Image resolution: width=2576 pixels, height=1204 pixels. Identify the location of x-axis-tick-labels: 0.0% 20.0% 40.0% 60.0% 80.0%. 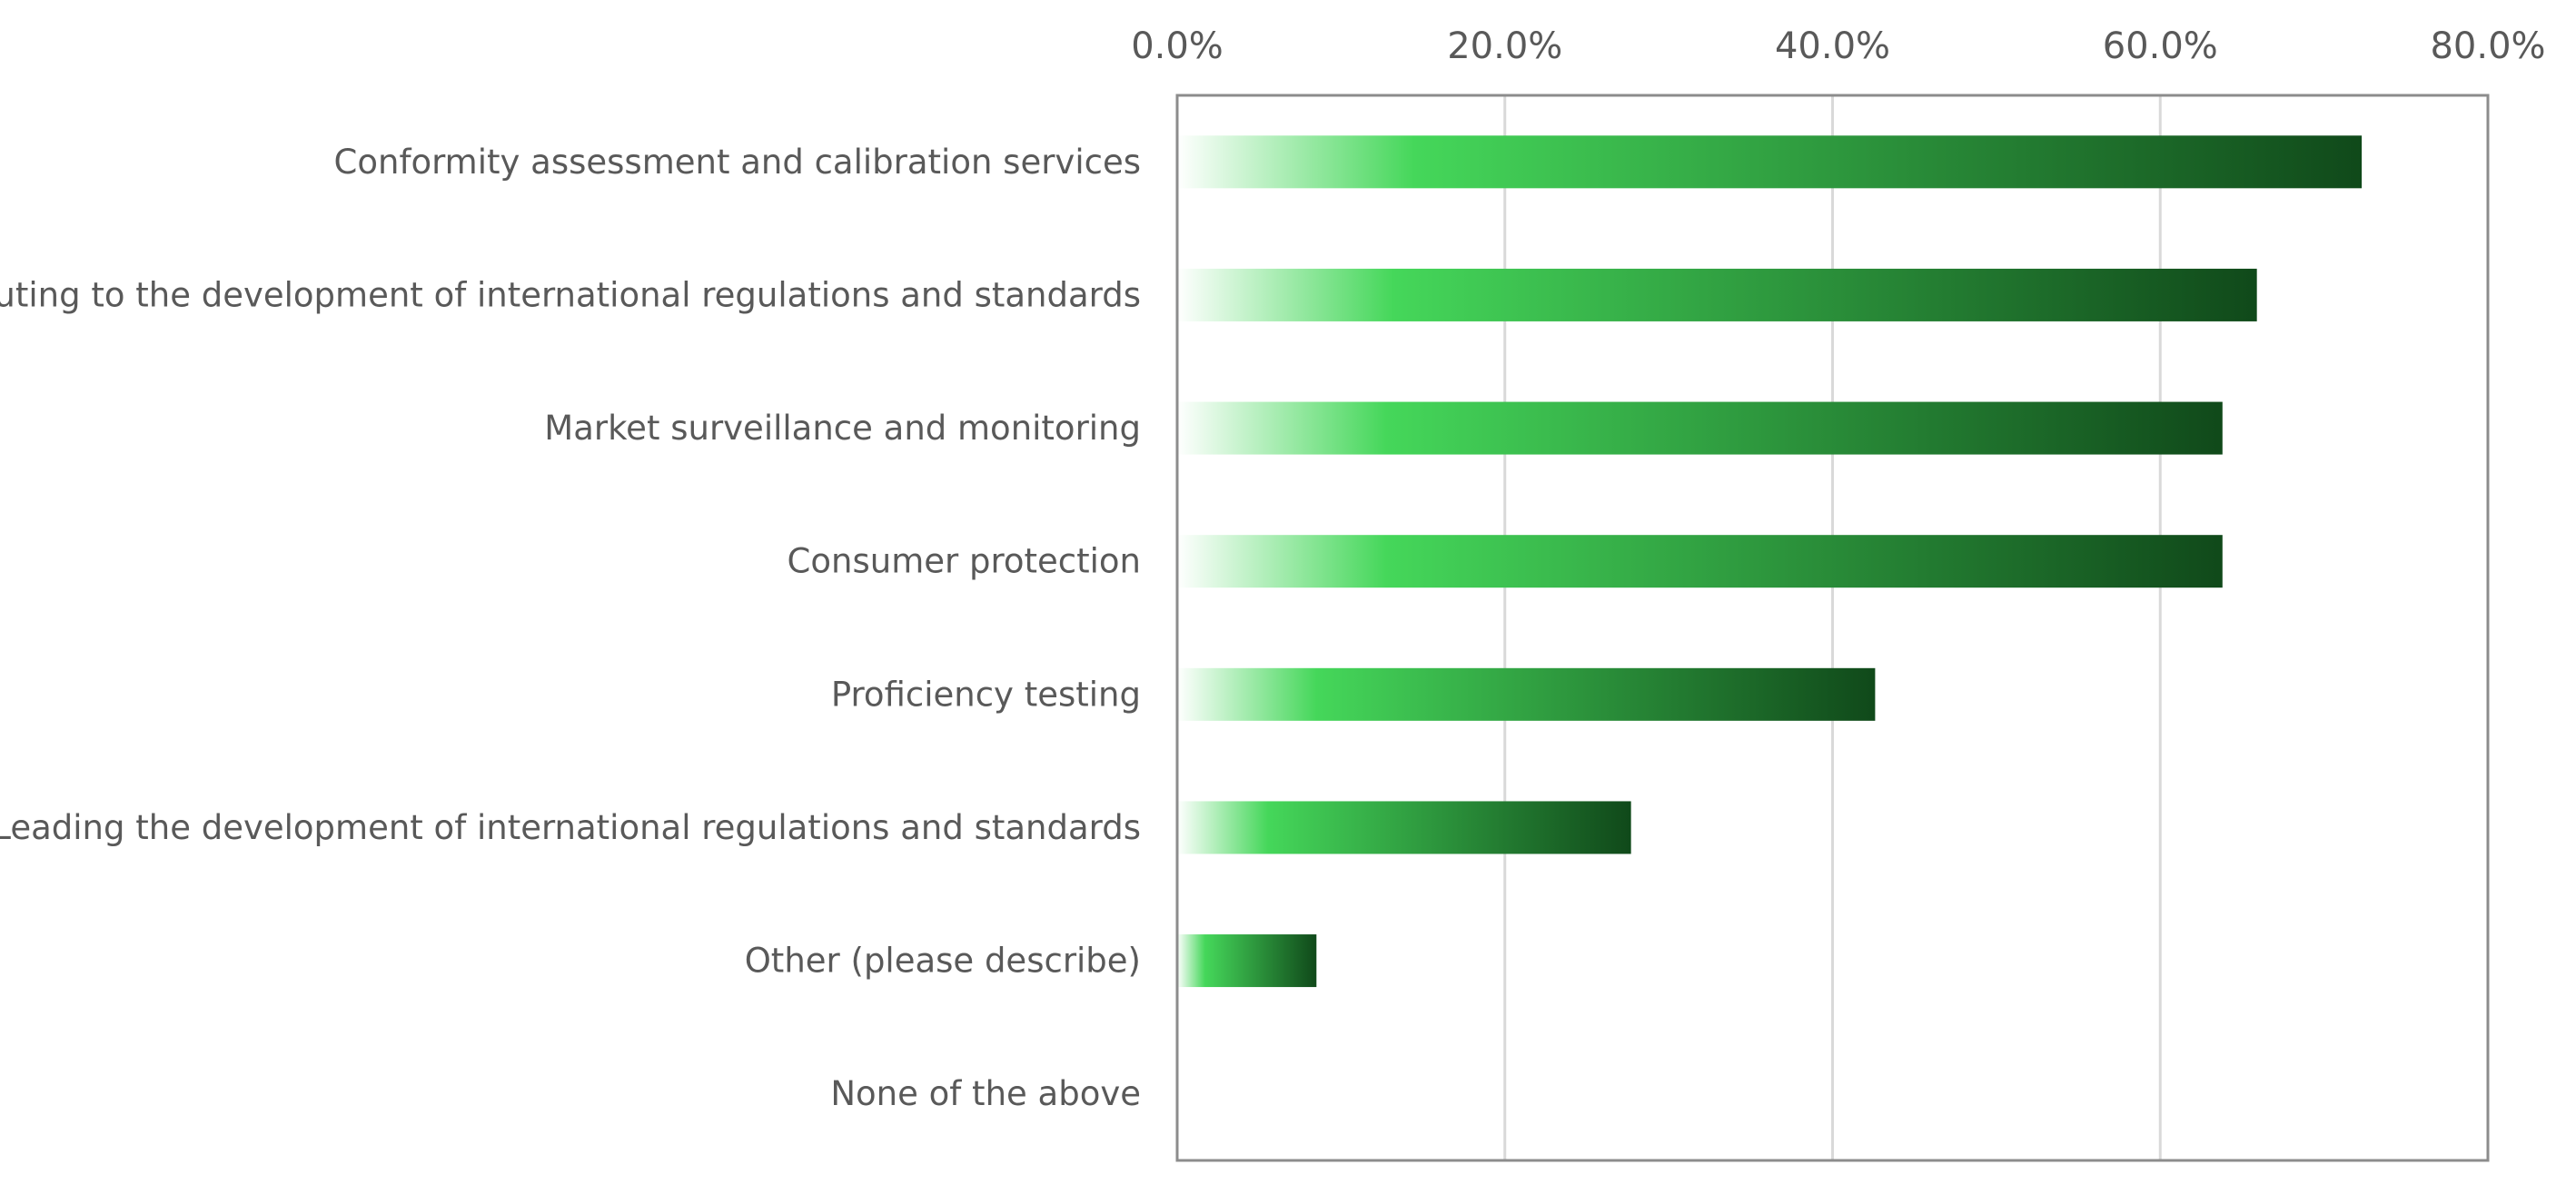
(1838, 46).